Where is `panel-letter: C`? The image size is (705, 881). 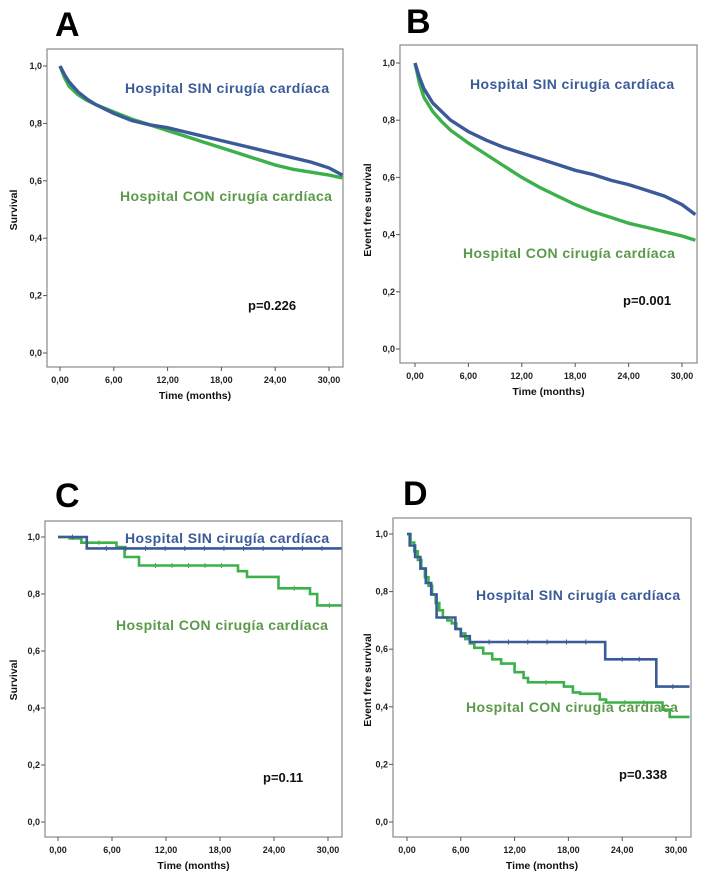 panel-letter: C is located at coordinates (67, 496).